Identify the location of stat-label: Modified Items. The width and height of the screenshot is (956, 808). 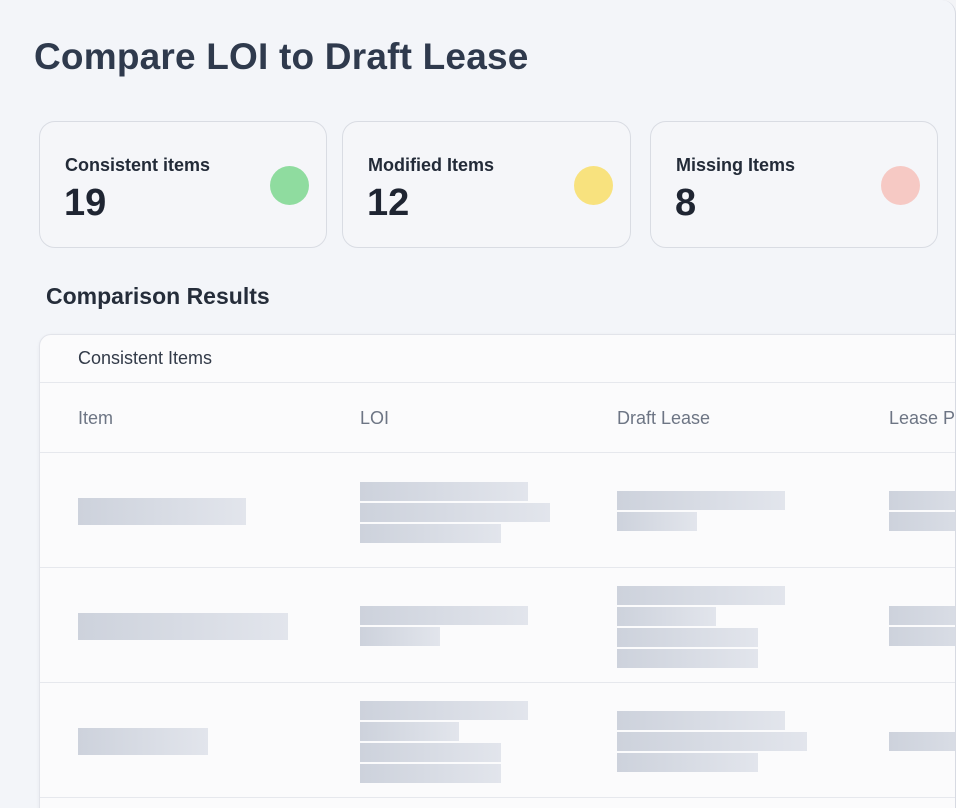
(431, 165).